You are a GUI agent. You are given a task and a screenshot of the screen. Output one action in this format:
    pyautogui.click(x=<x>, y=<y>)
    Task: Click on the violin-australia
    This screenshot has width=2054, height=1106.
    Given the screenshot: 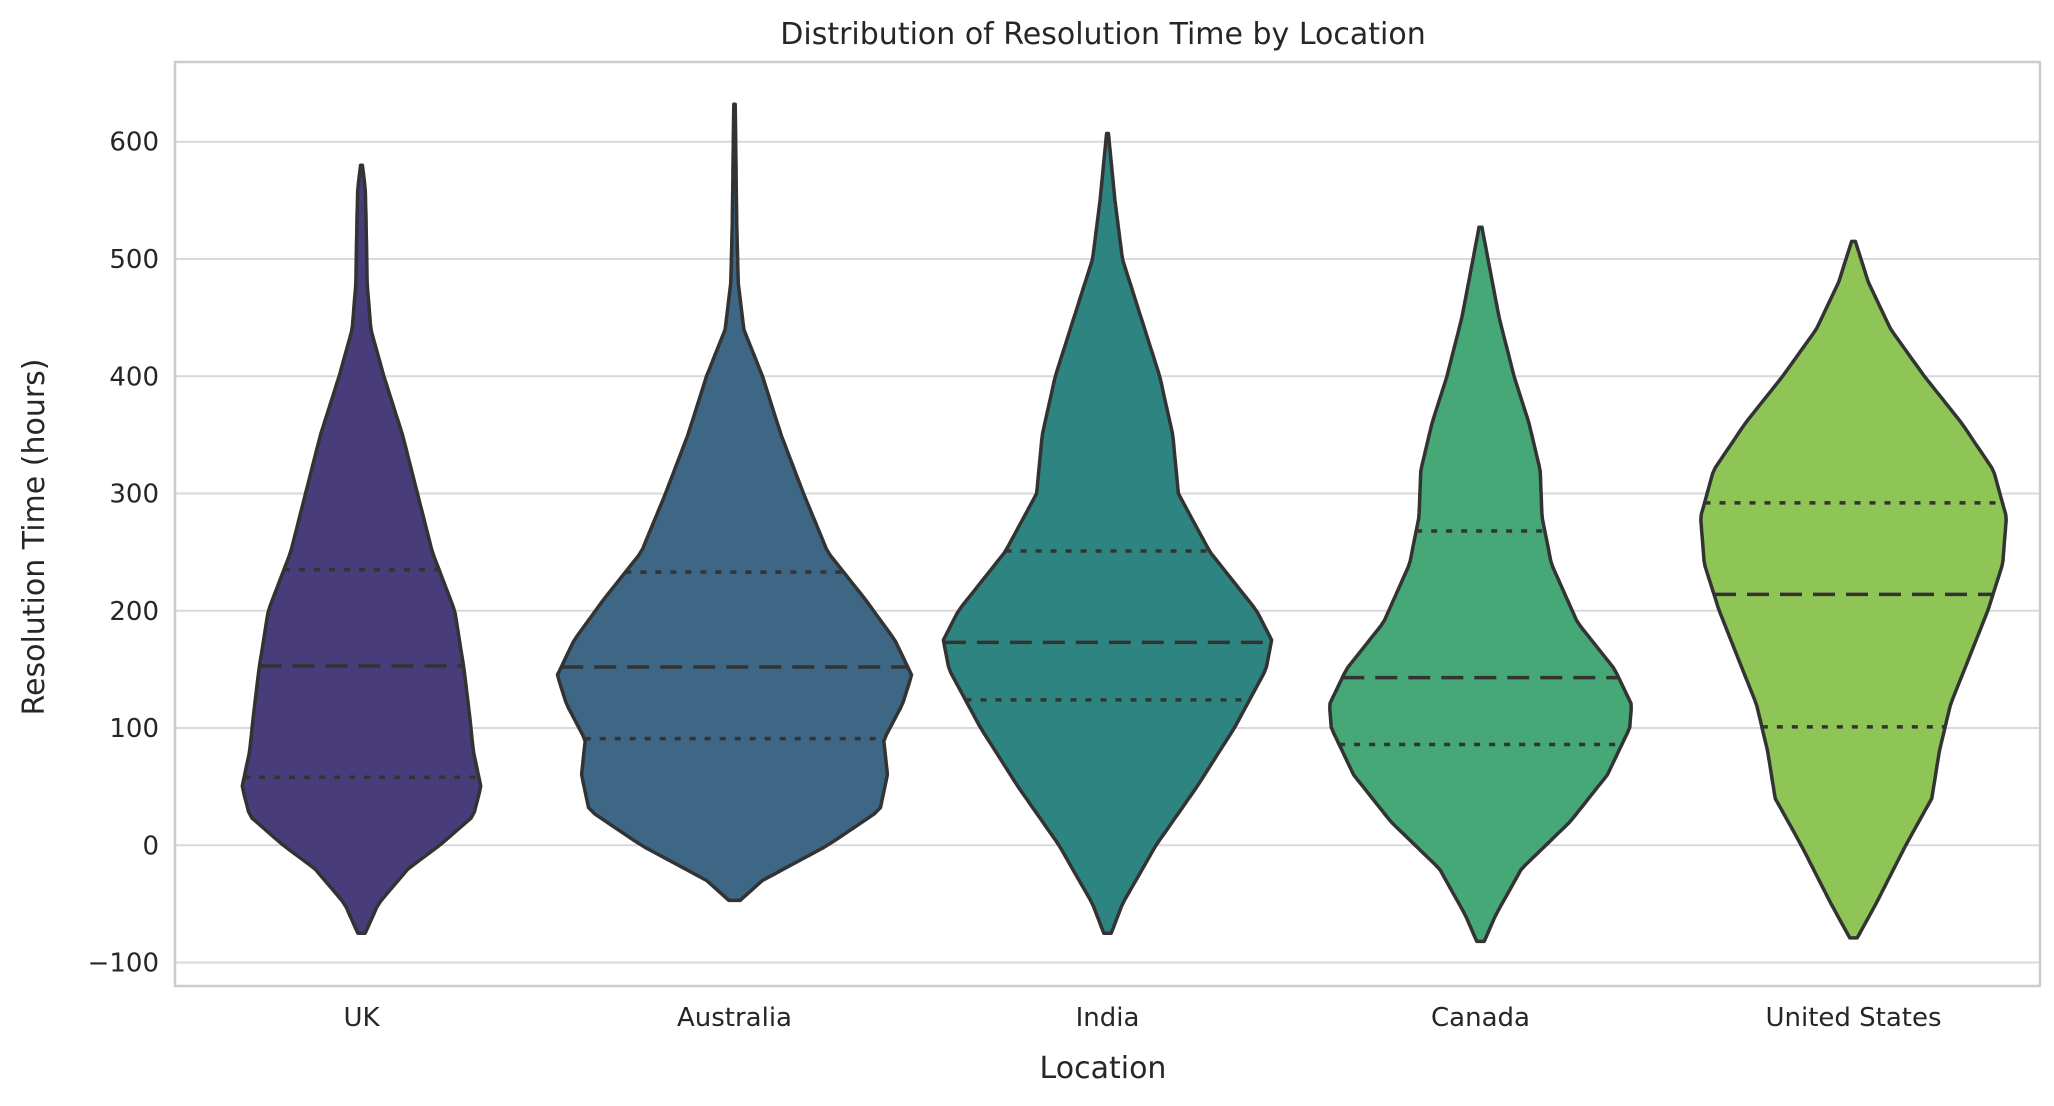 What is the action you would take?
    pyautogui.click(x=734, y=502)
    